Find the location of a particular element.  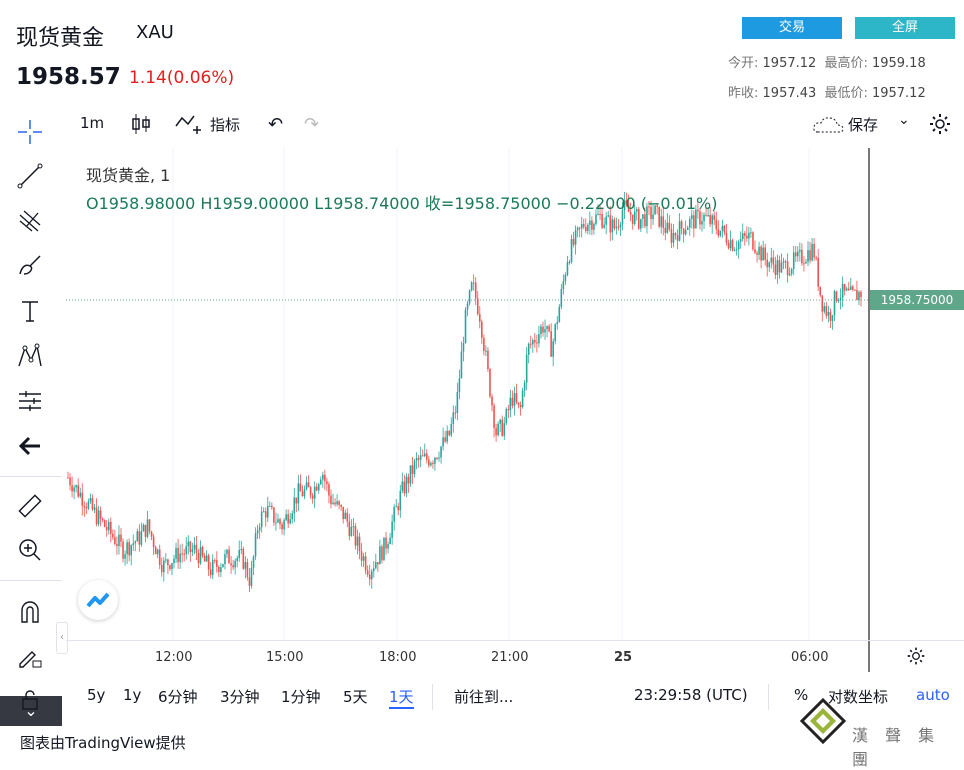

magnet-icon is located at coordinates (30, 612).